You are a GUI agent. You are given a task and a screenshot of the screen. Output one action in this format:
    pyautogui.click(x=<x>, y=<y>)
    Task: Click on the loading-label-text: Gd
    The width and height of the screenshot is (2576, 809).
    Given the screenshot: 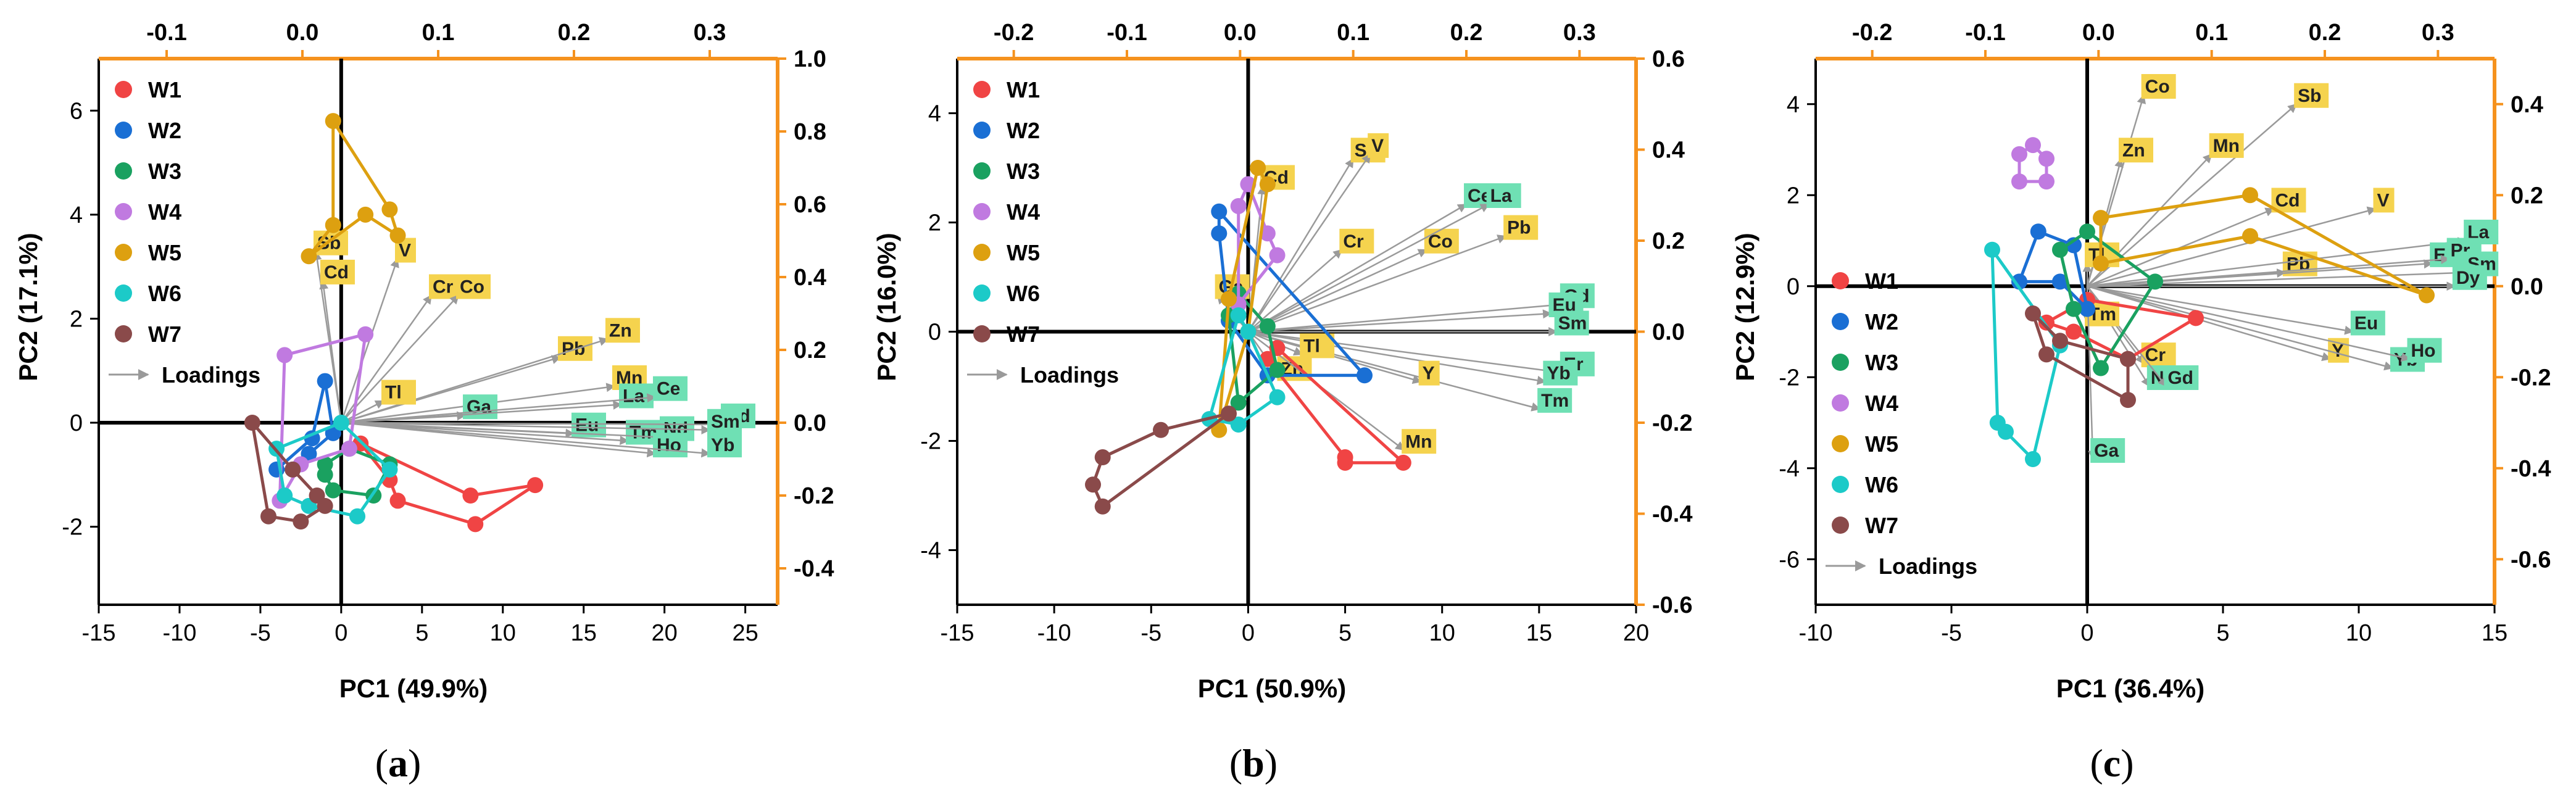 What is the action you would take?
    pyautogui.click(x=2180, y=378)
    